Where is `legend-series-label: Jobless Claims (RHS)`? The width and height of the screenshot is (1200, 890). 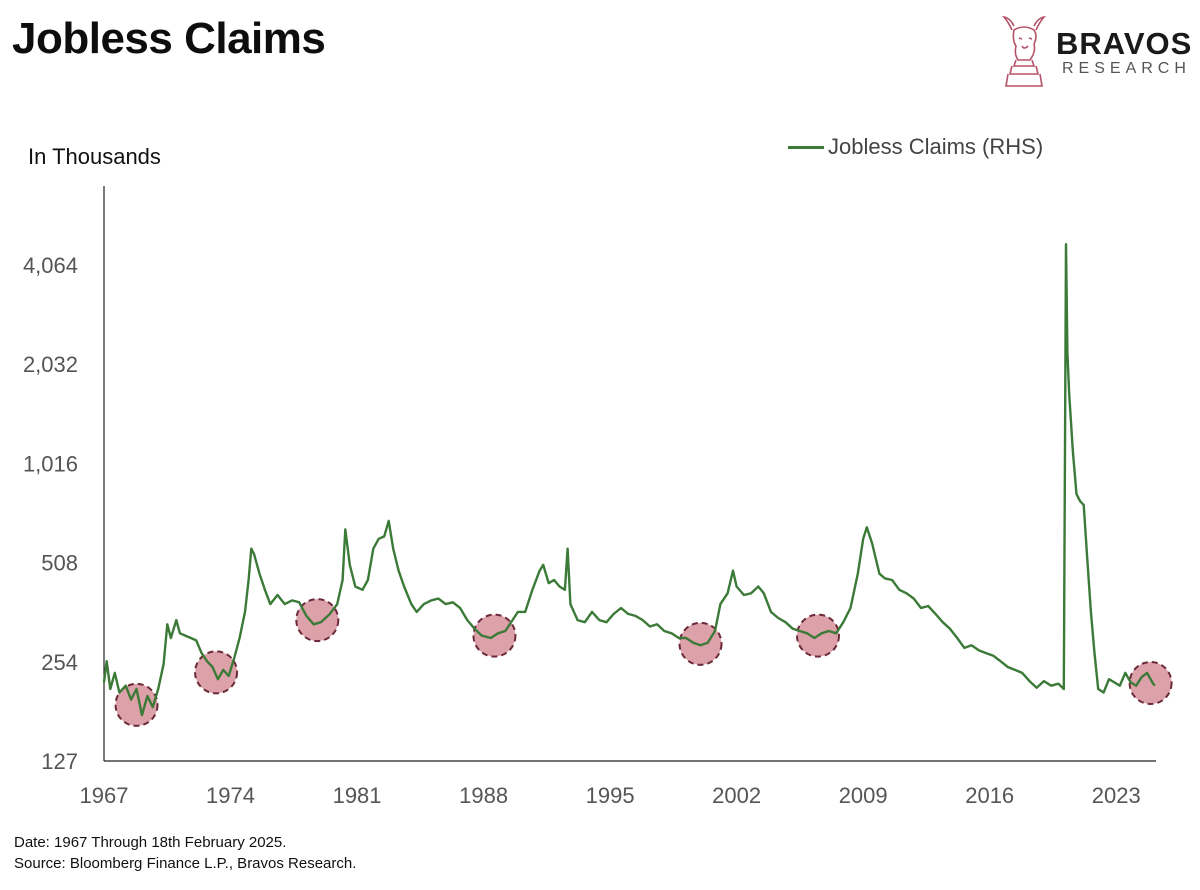
legend-series-label: Jobless Claims (RHS) is located at coordinates (936, 146).